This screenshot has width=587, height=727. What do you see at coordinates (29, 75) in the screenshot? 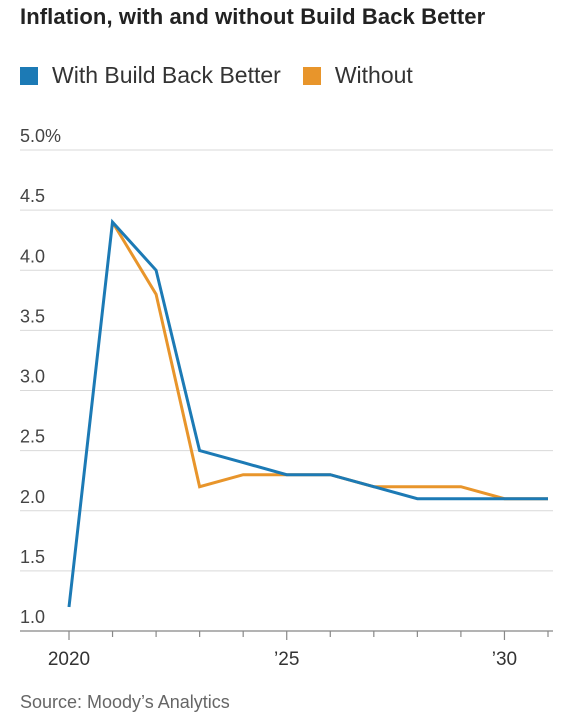
I see `legend-swatch-with-bbb` at bounding box center [29, 75].